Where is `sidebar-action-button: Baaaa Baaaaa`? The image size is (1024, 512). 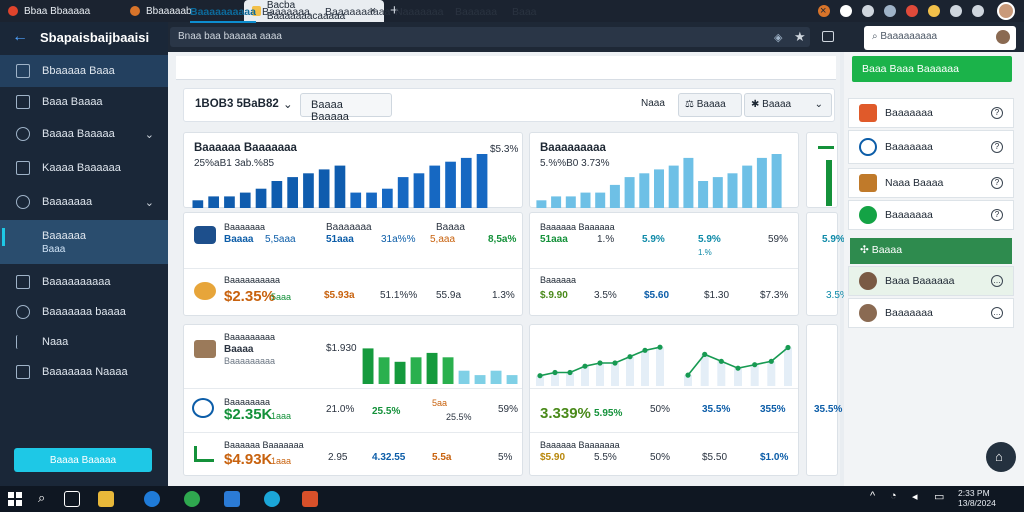 sidebar-action-button: Baaaa Baaaaa is located at coordinates (83, 460).